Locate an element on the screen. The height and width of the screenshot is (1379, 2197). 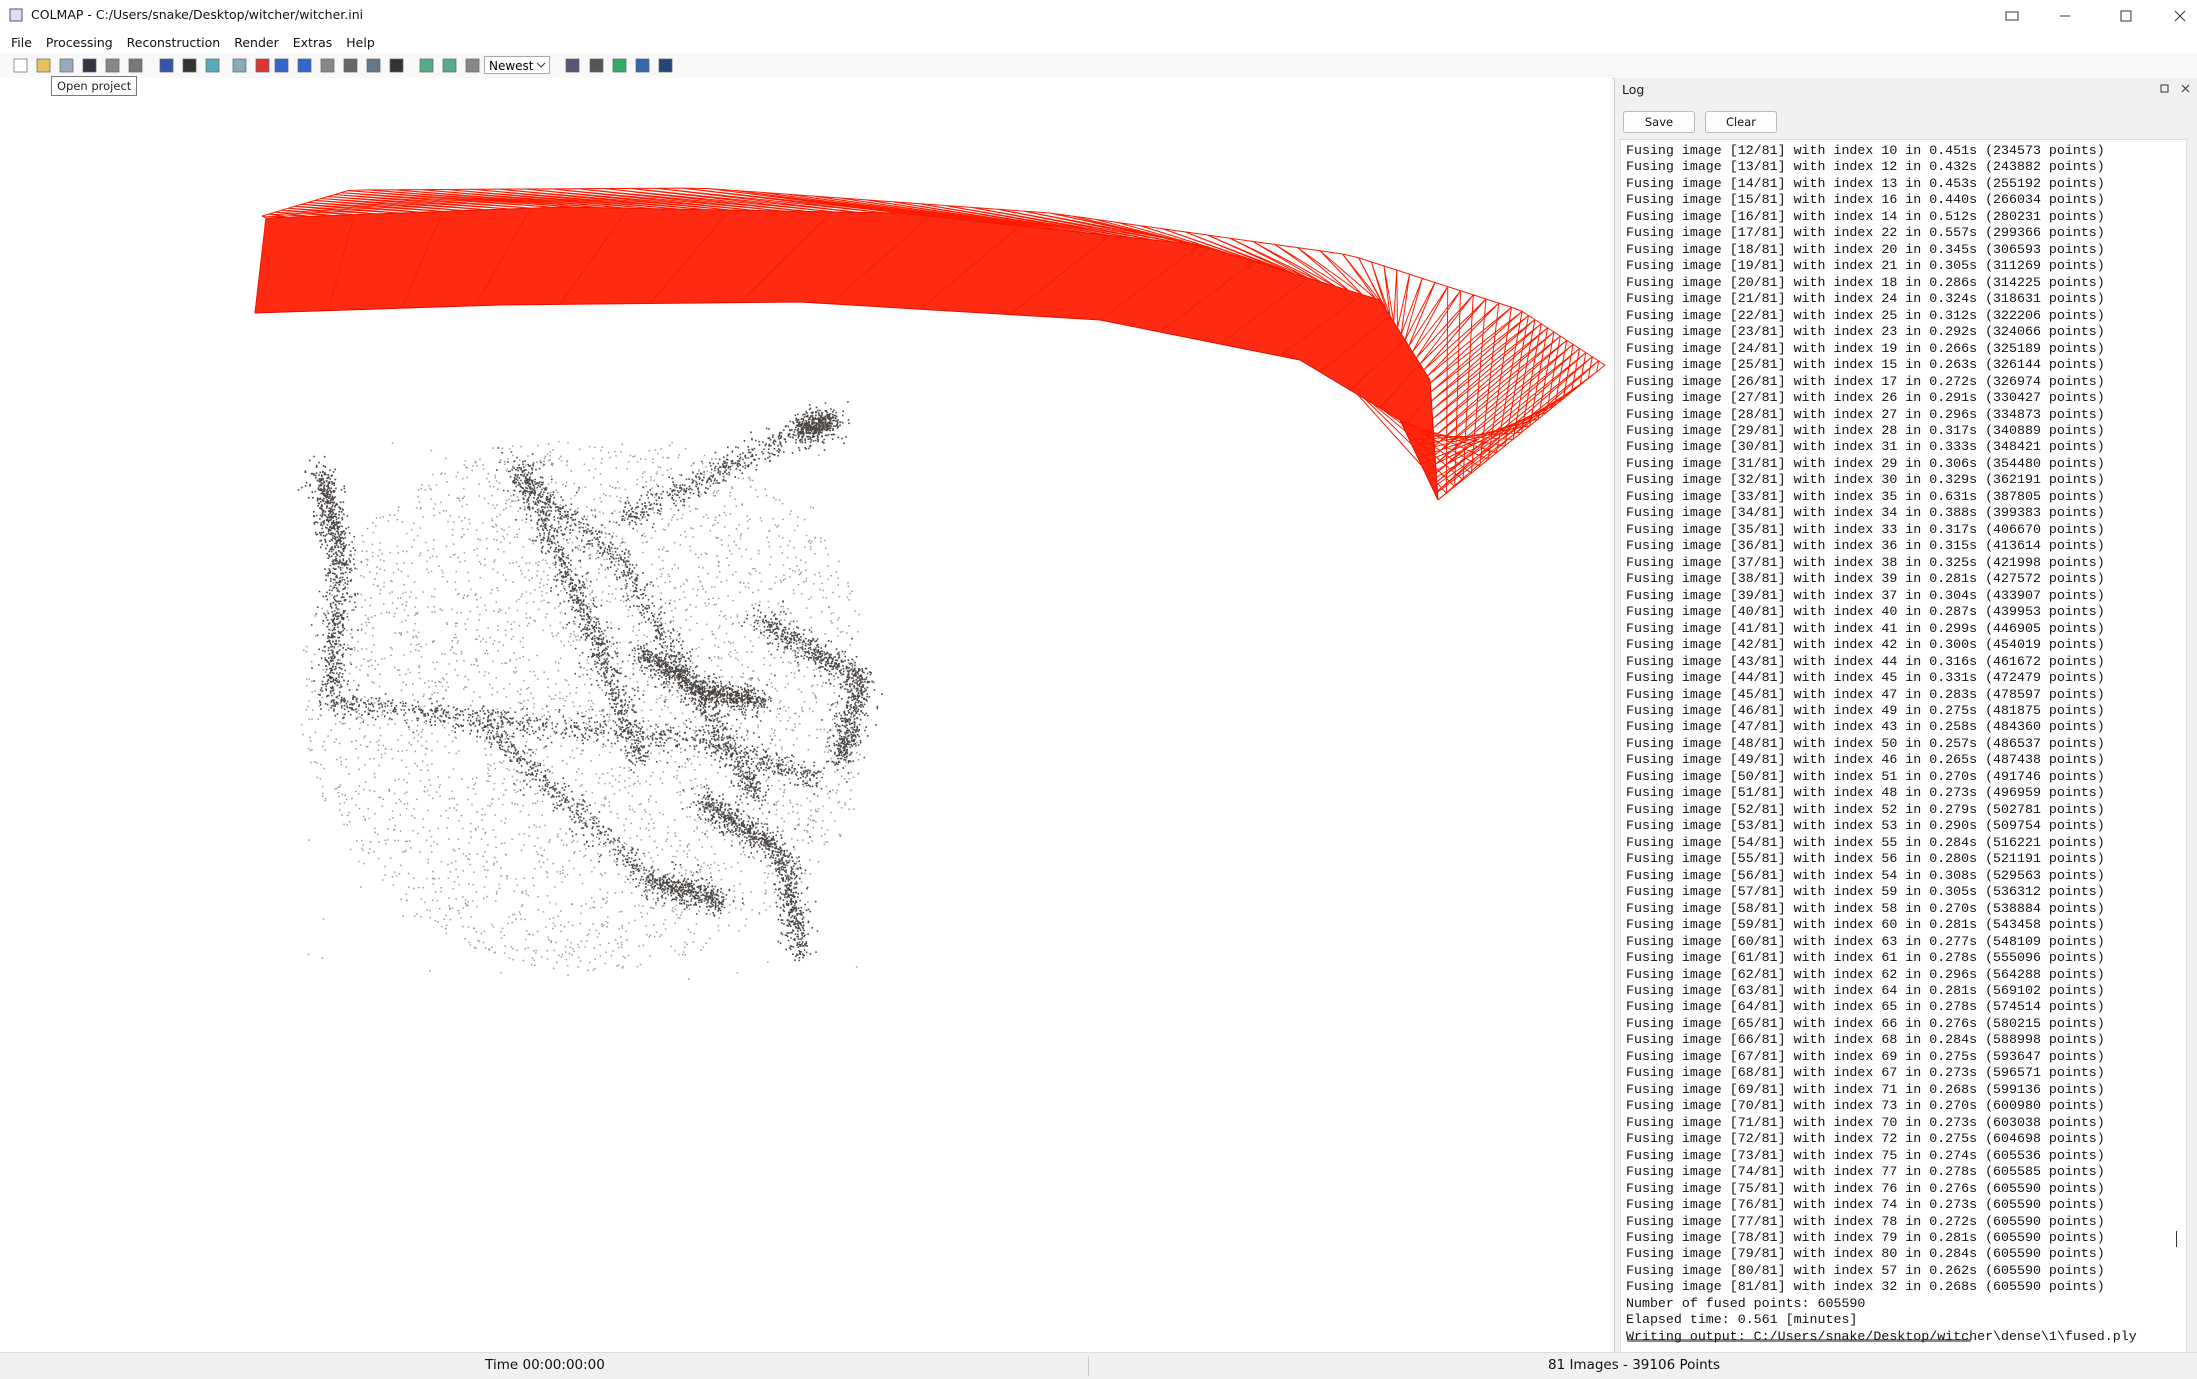
app-icon is located at coordinates (16, 15).